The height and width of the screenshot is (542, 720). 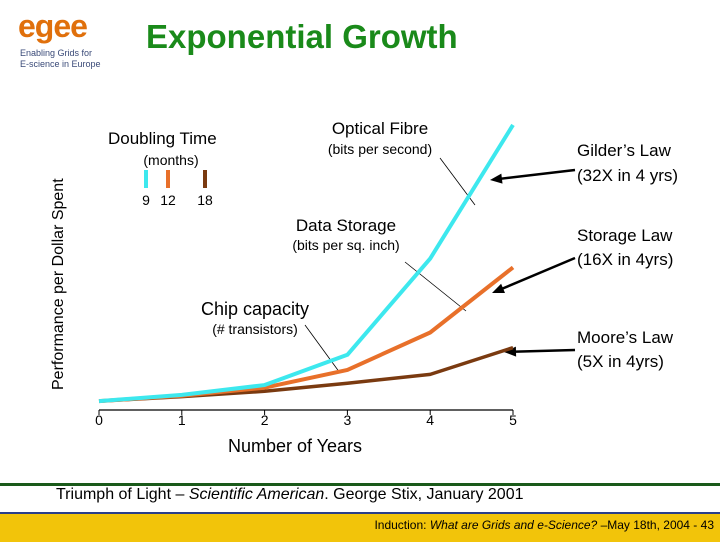 I want to click on series-label-2: Data Storage, so click(x=346, y=225).